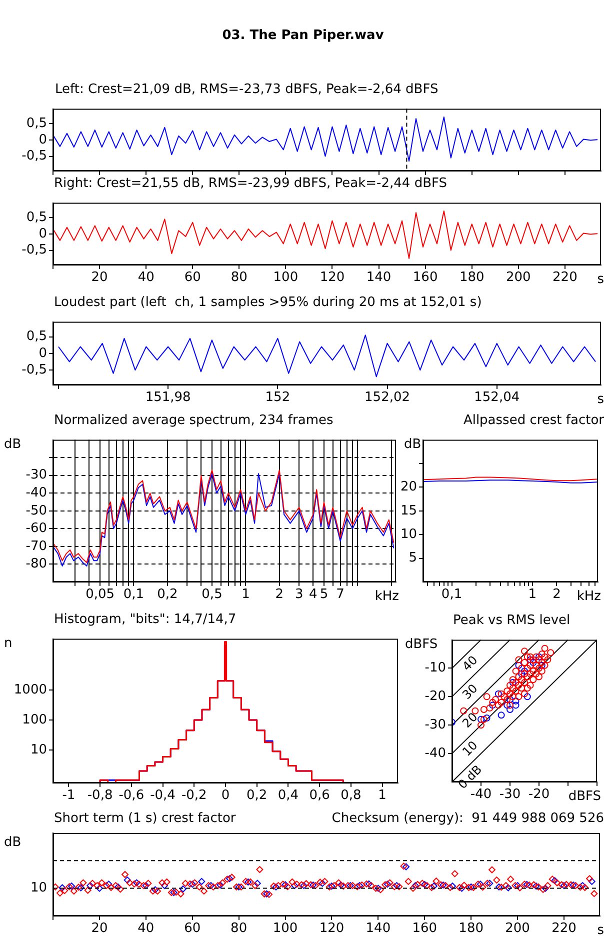 This screenshot has width=606, height=946. Describe the element at coordinates (212, 594) in the screenshot. I see `x-tick-label: 0,5` at that location.